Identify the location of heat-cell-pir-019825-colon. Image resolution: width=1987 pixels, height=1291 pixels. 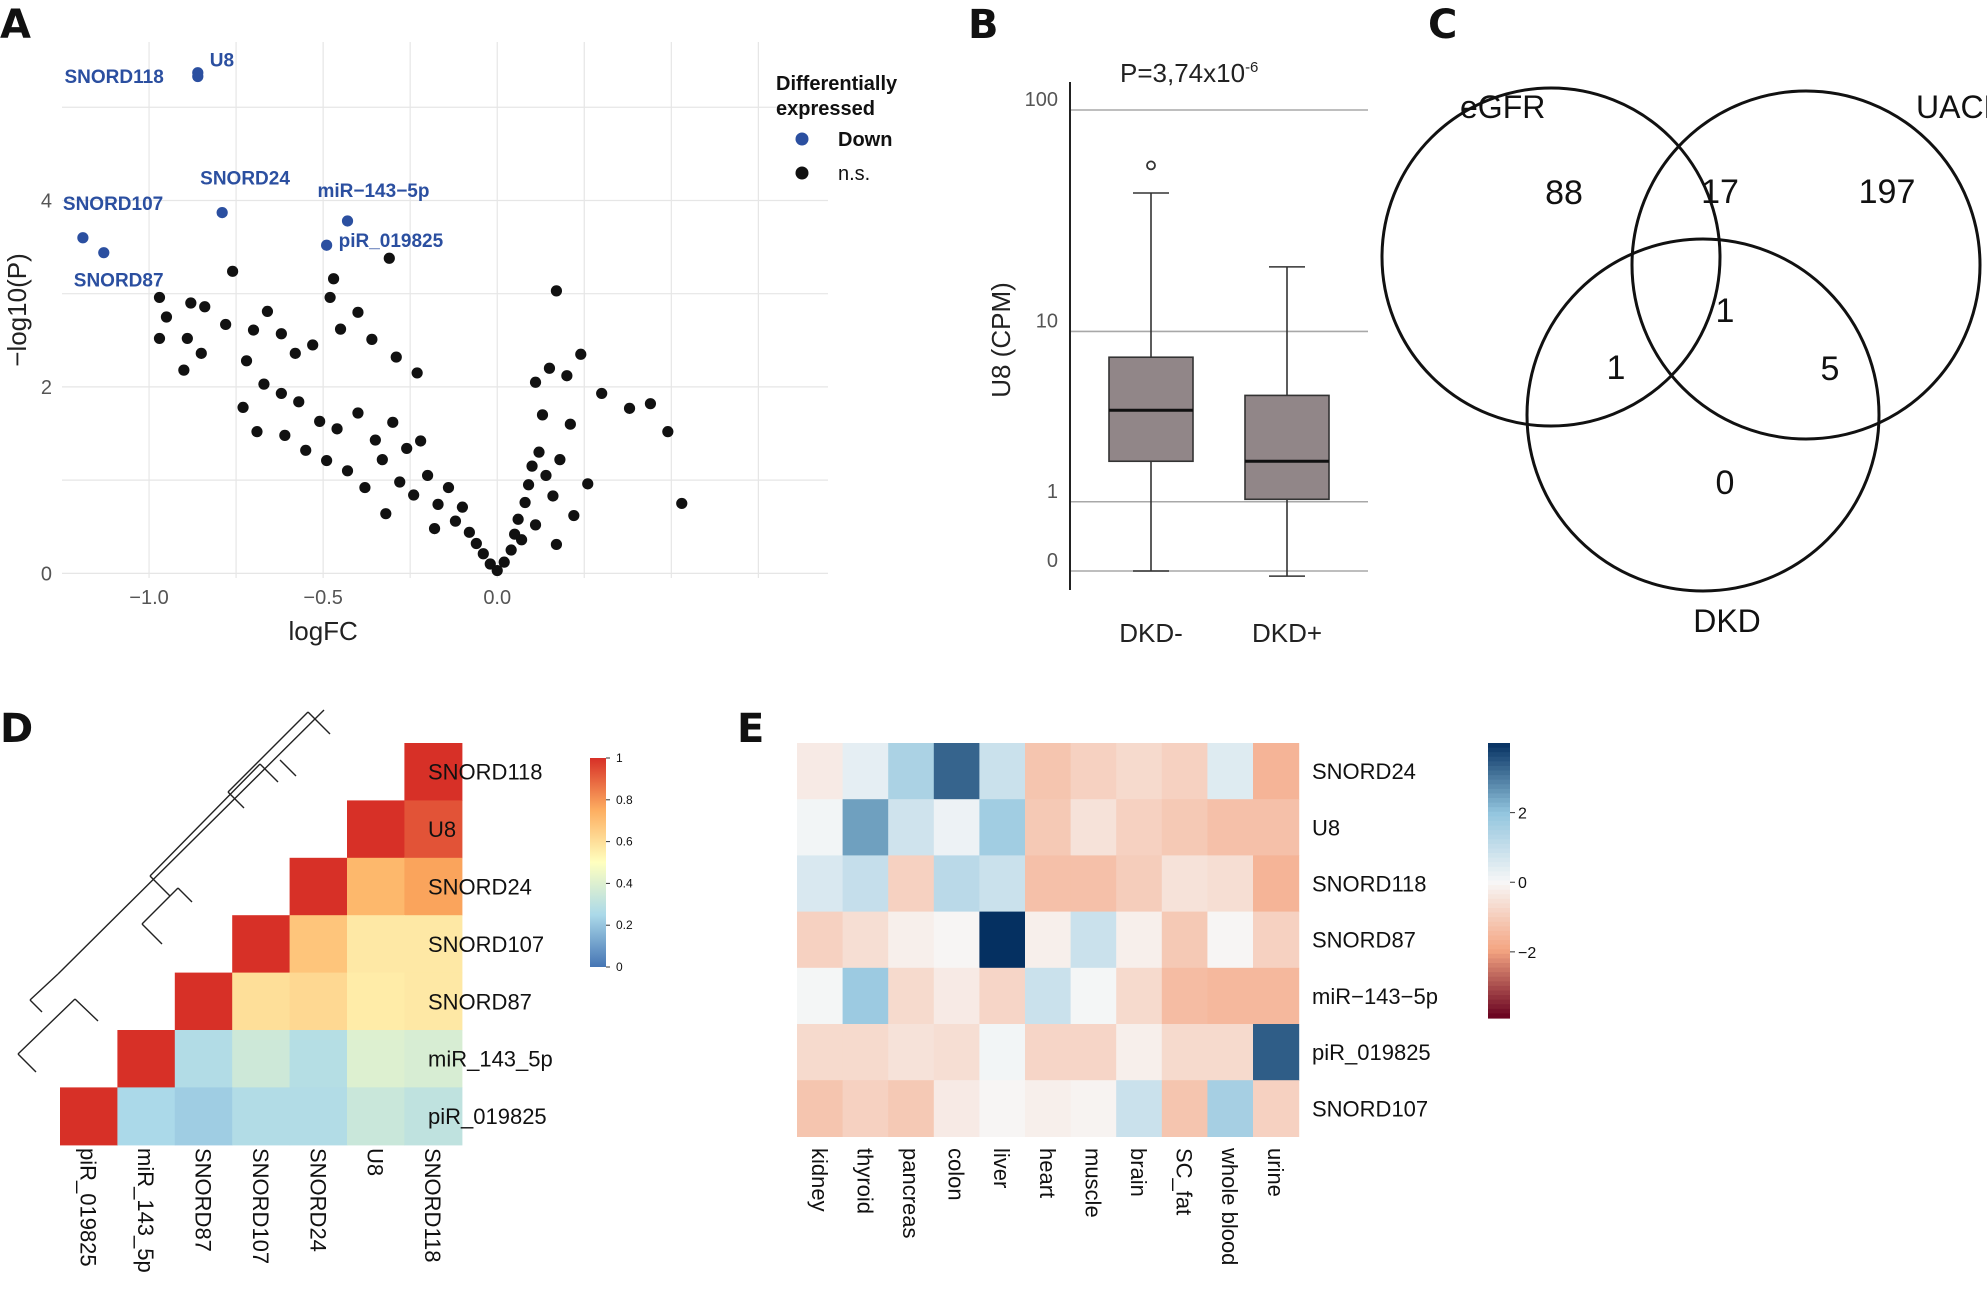
(956, 1052).